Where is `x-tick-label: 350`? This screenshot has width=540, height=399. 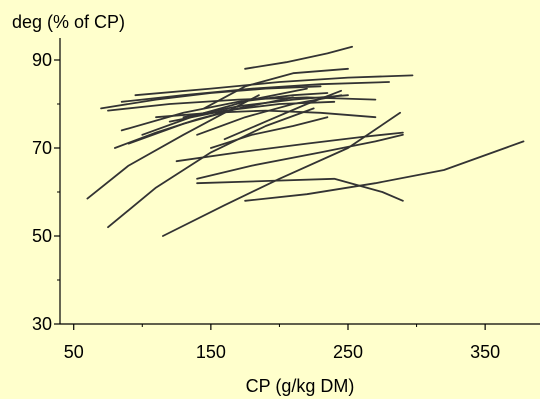 x-tick-label: 350 is located at coordinates (485, 352).